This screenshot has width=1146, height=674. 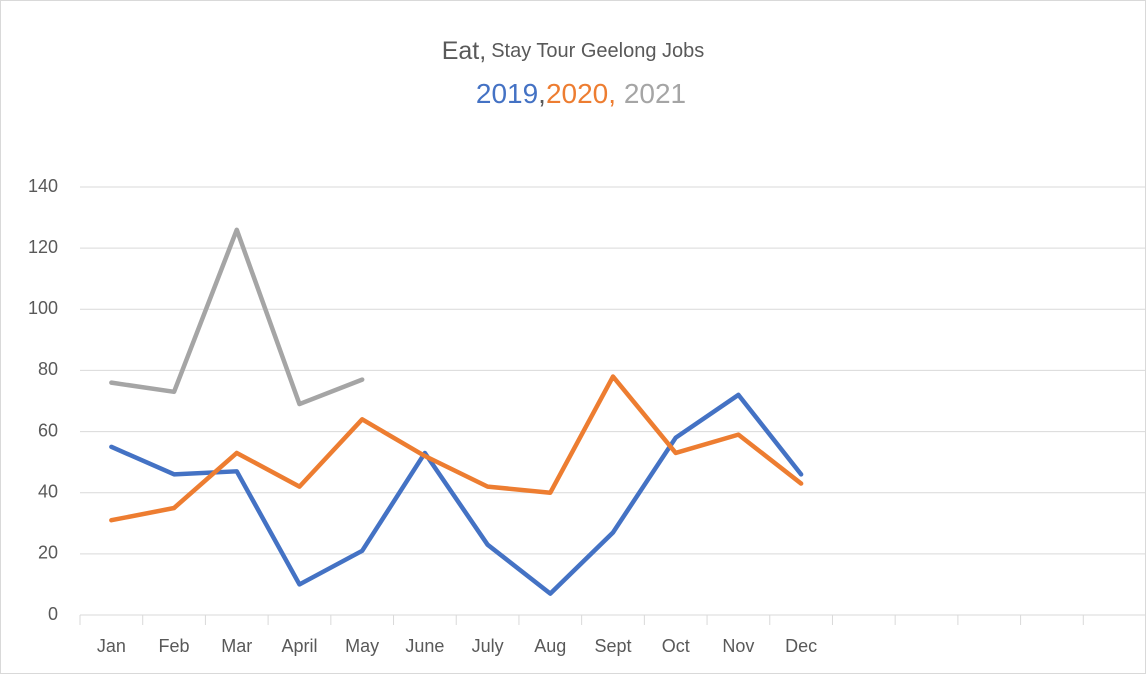 What do you see at coordinates (424, 646) in the screenshot?
I see `x-tick-label: June` at bounding box center [424, 646].